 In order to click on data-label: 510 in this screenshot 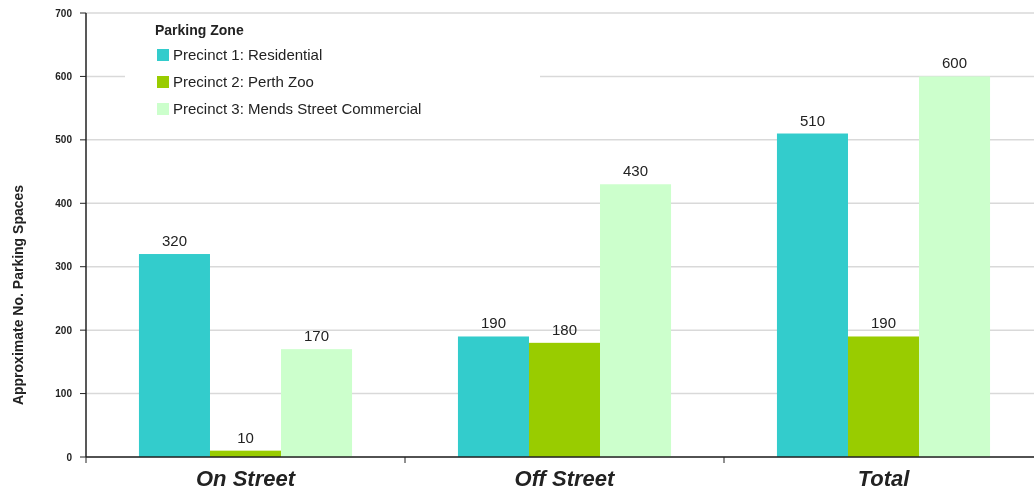, I will do `click(812, 120)`.